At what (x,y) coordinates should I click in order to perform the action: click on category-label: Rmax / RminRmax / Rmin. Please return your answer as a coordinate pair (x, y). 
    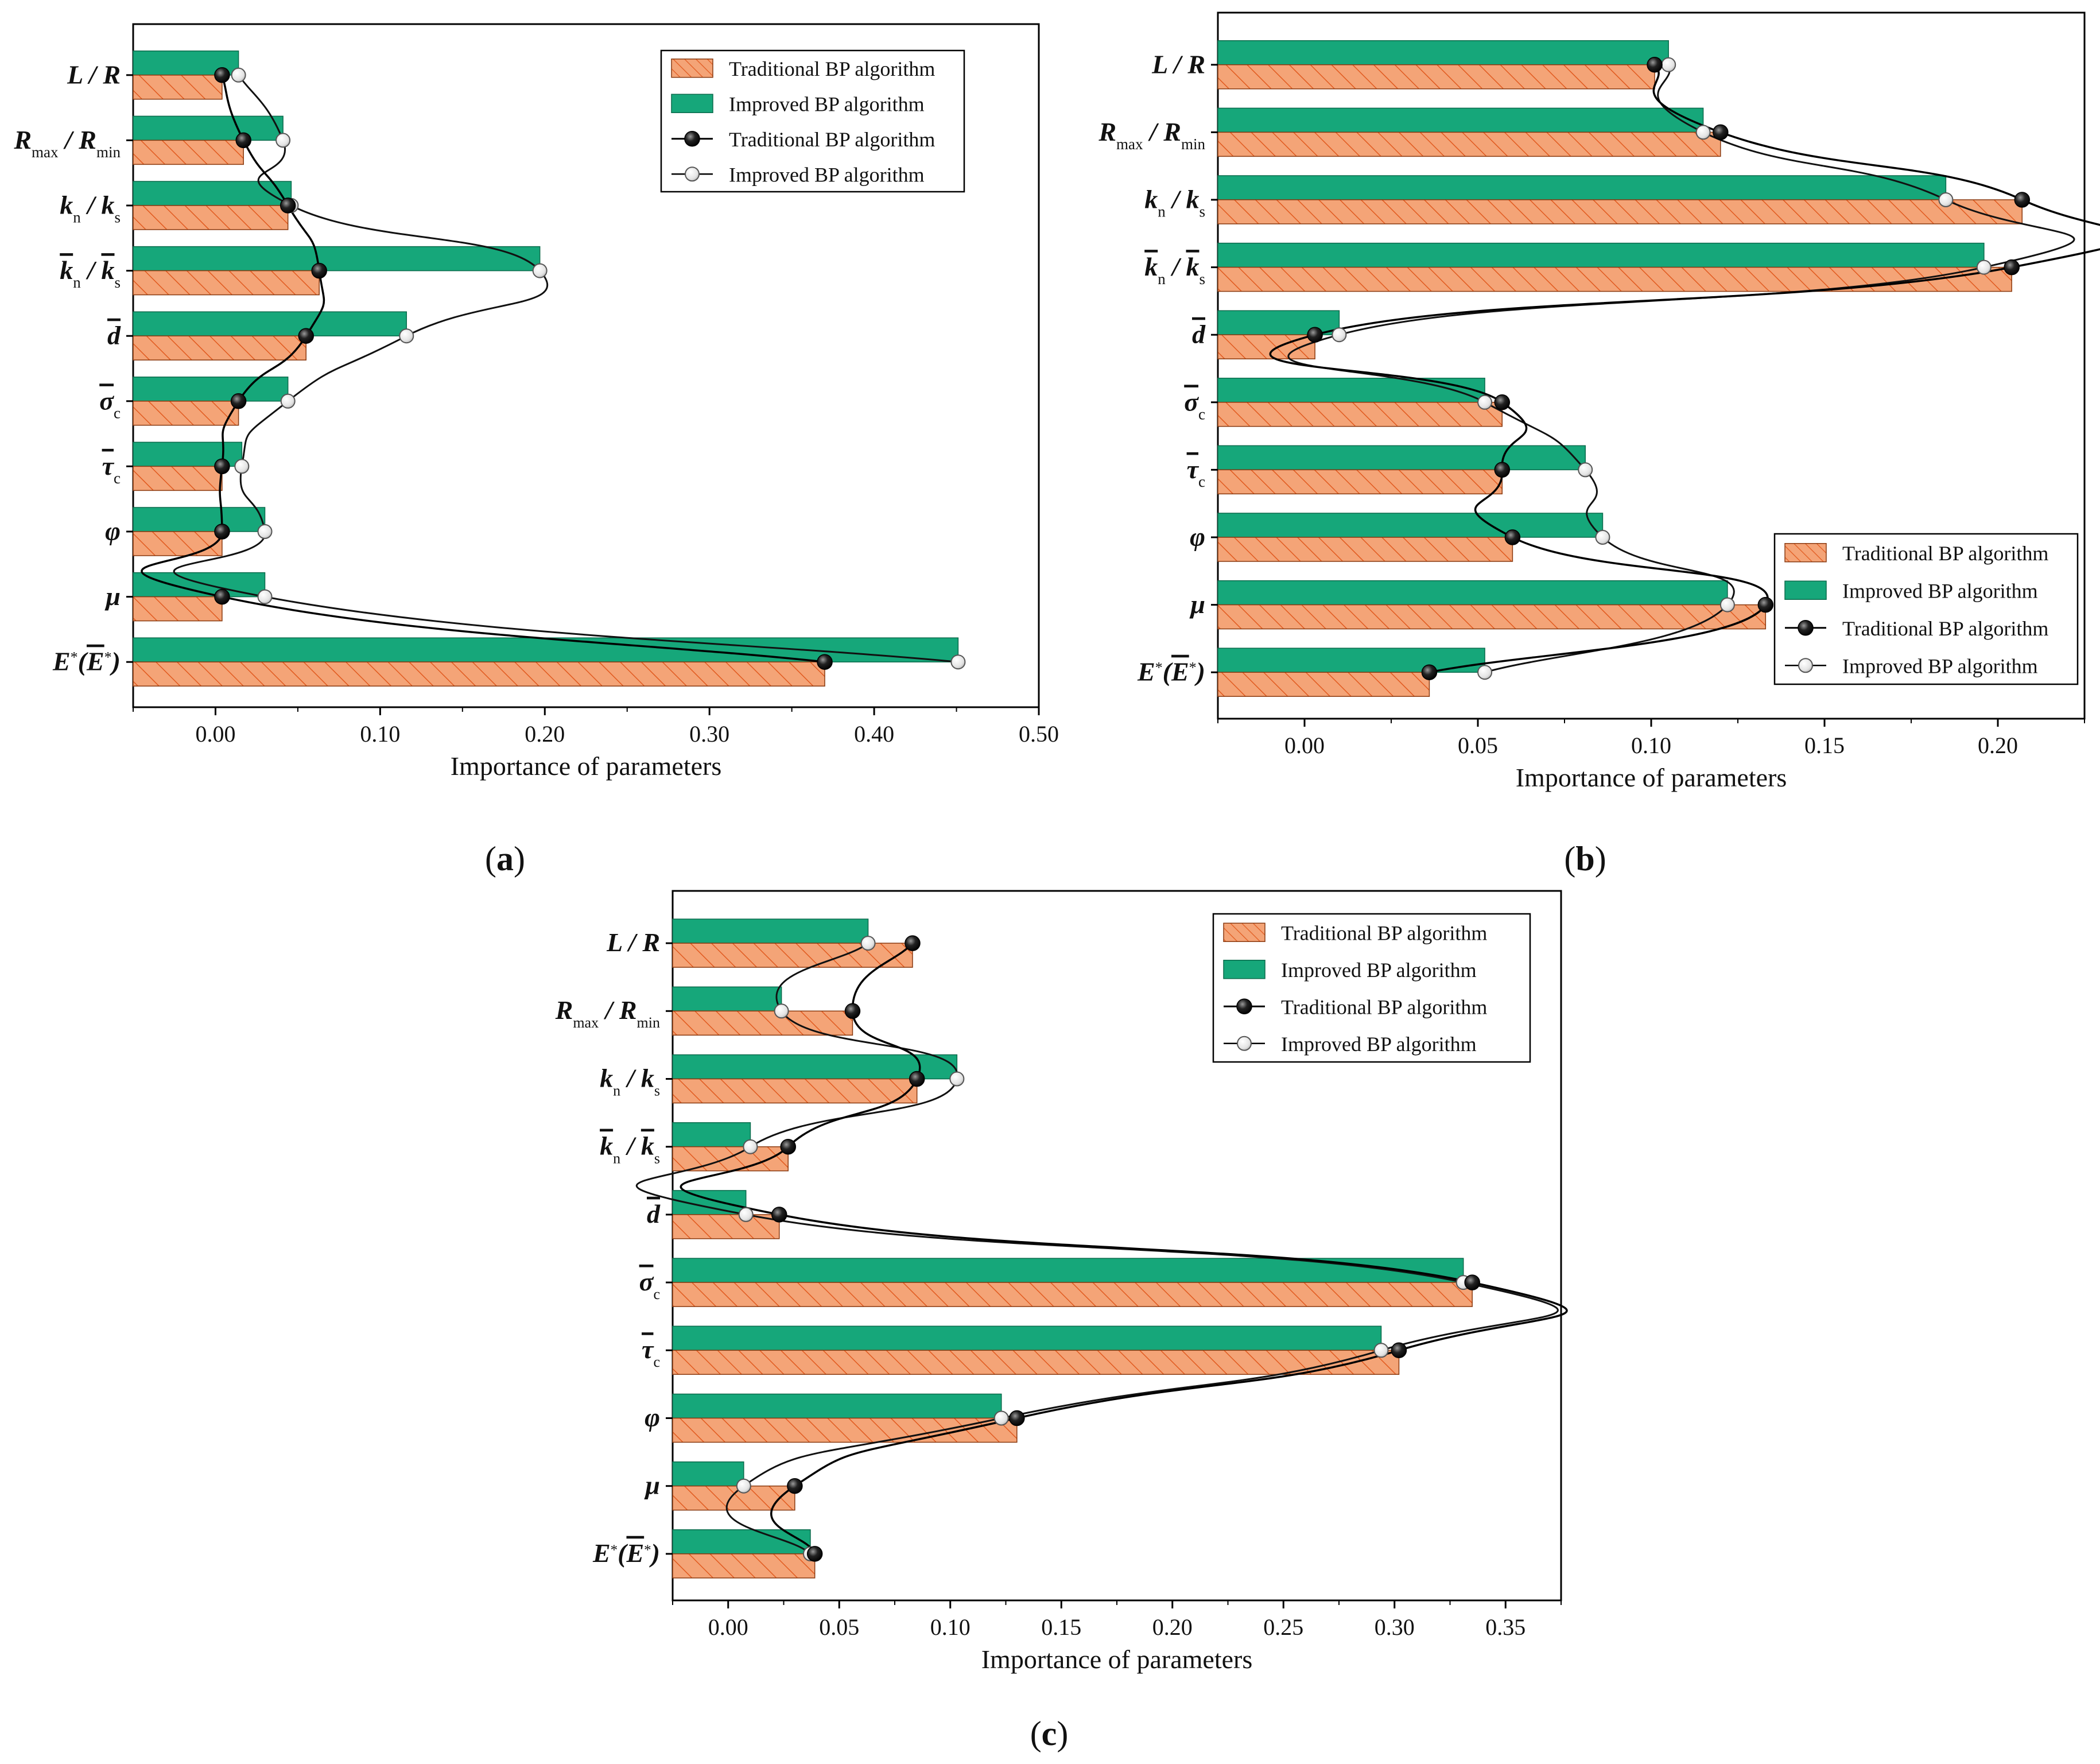
    Looking at the image, I should click on (1151, 135).